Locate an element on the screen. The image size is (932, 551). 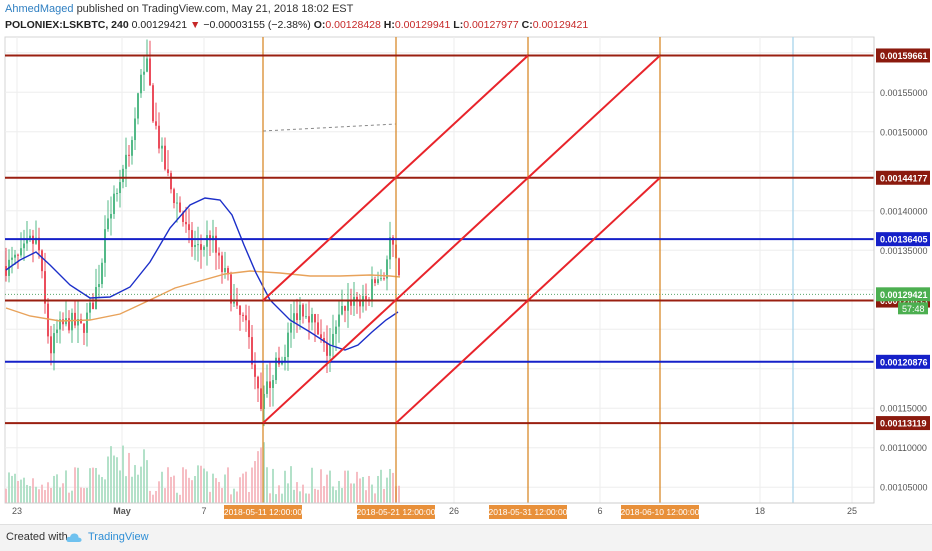
price-tick-label: 0.00140000 is located at coordinates (904, 211).